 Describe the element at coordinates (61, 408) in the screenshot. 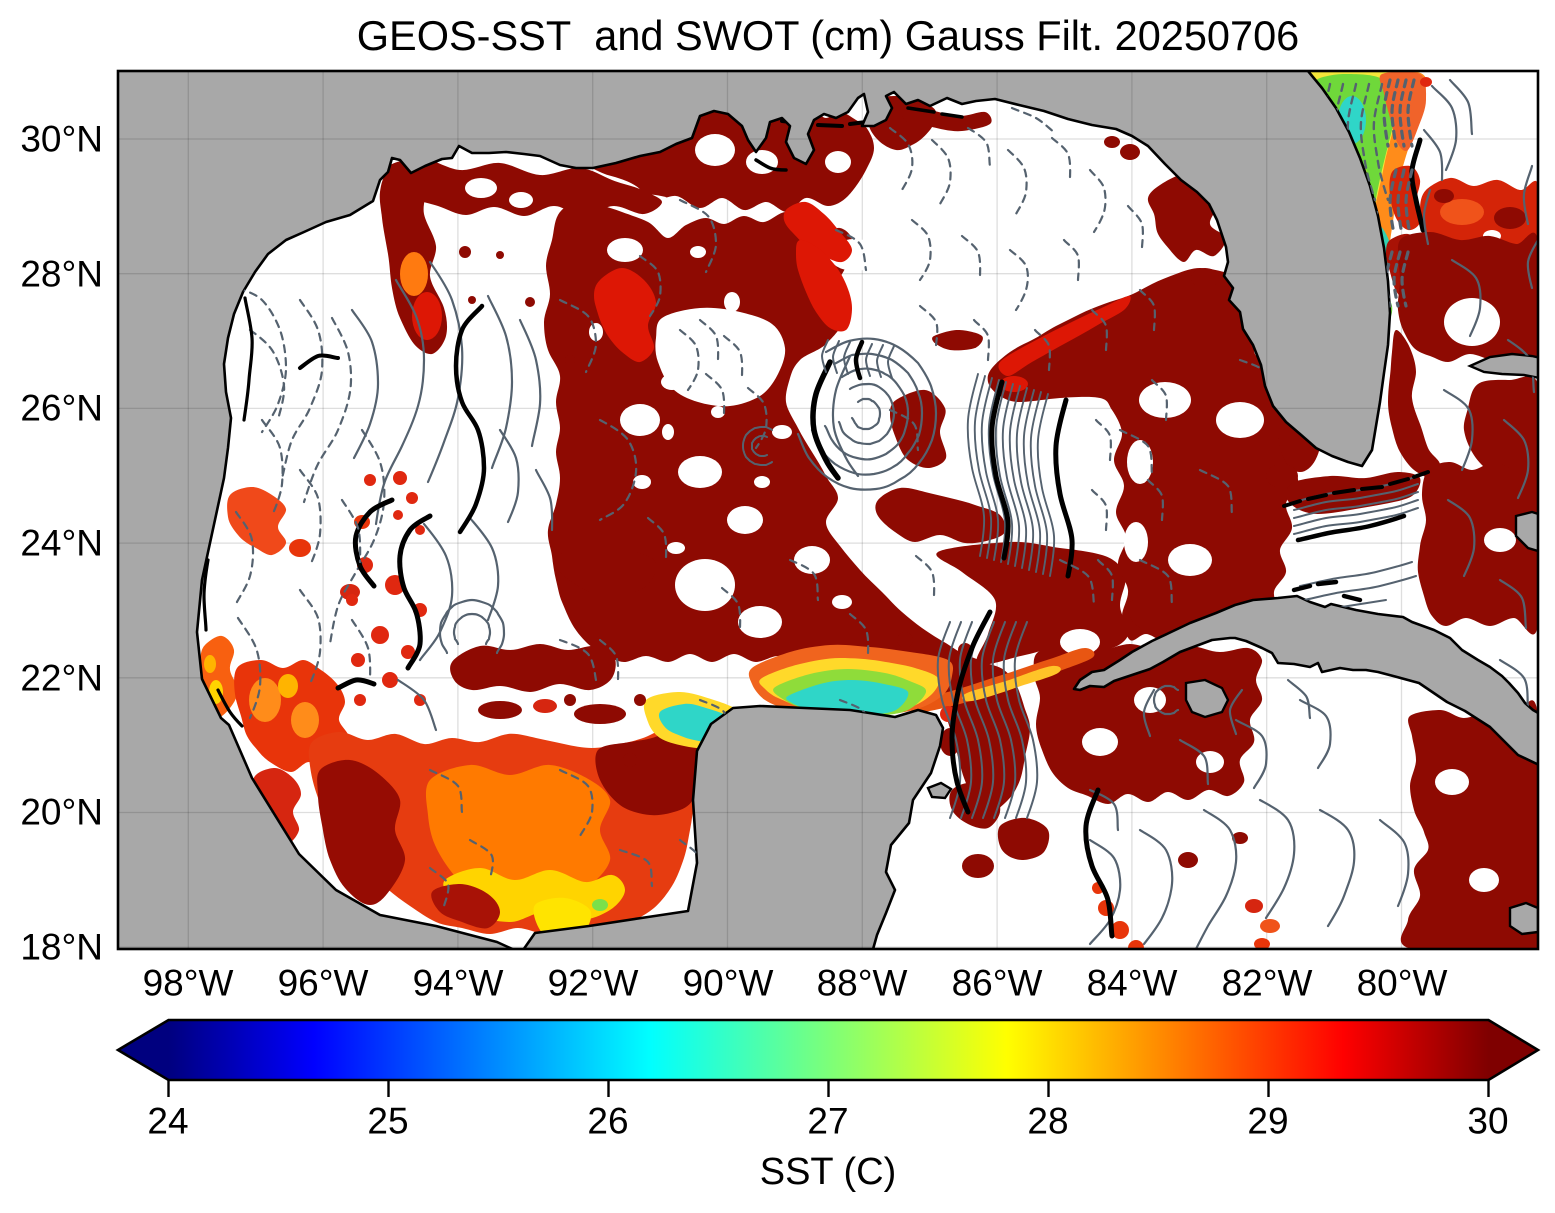

I see `svg-text: 26°N` at that location.